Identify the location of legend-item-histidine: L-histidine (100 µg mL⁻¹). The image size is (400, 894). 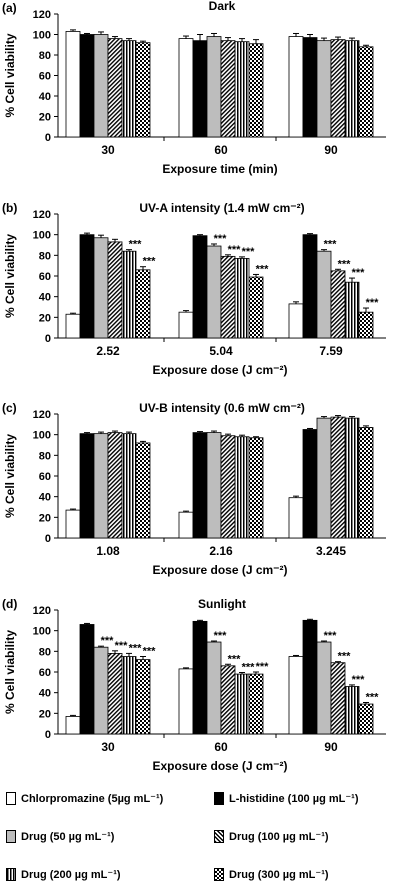
(286, 798).